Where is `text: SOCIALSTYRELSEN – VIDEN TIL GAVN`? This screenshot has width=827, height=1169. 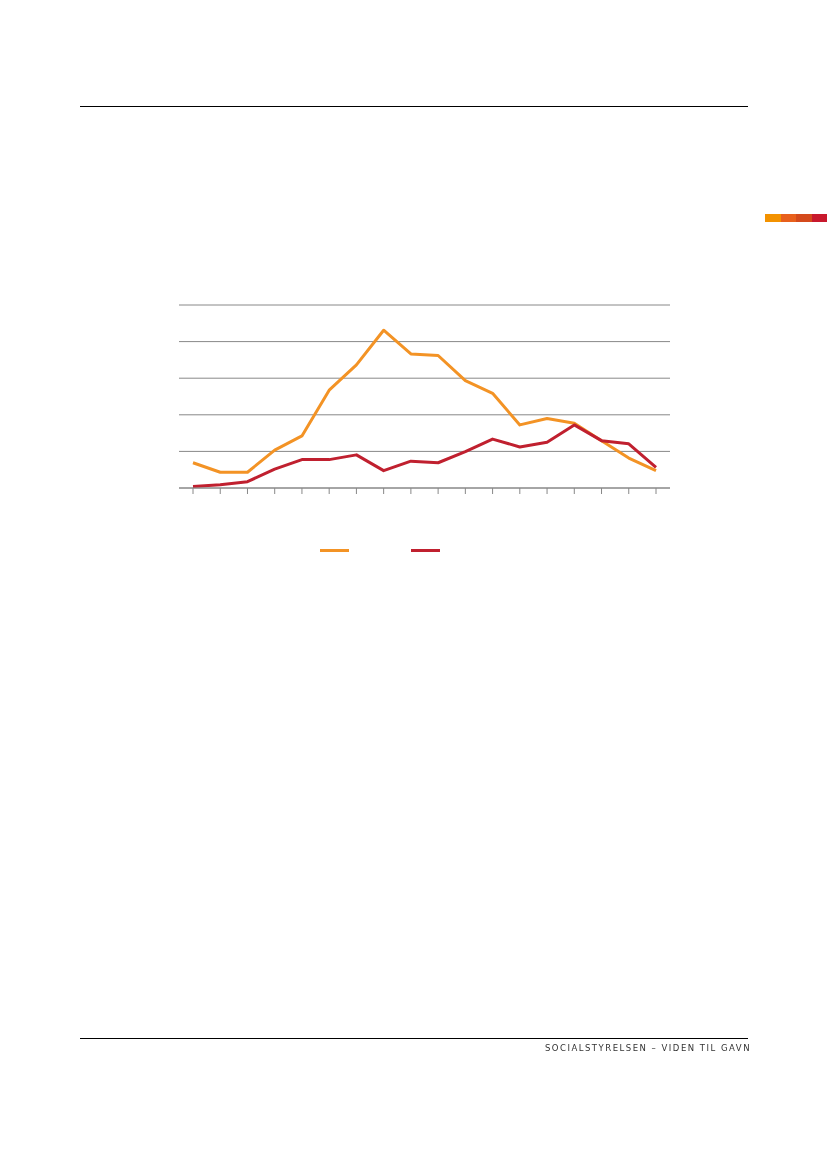 text: SOCIALSTYRELSEN – VIDEN TIL GAVN is located at coordinates (647, 1048).